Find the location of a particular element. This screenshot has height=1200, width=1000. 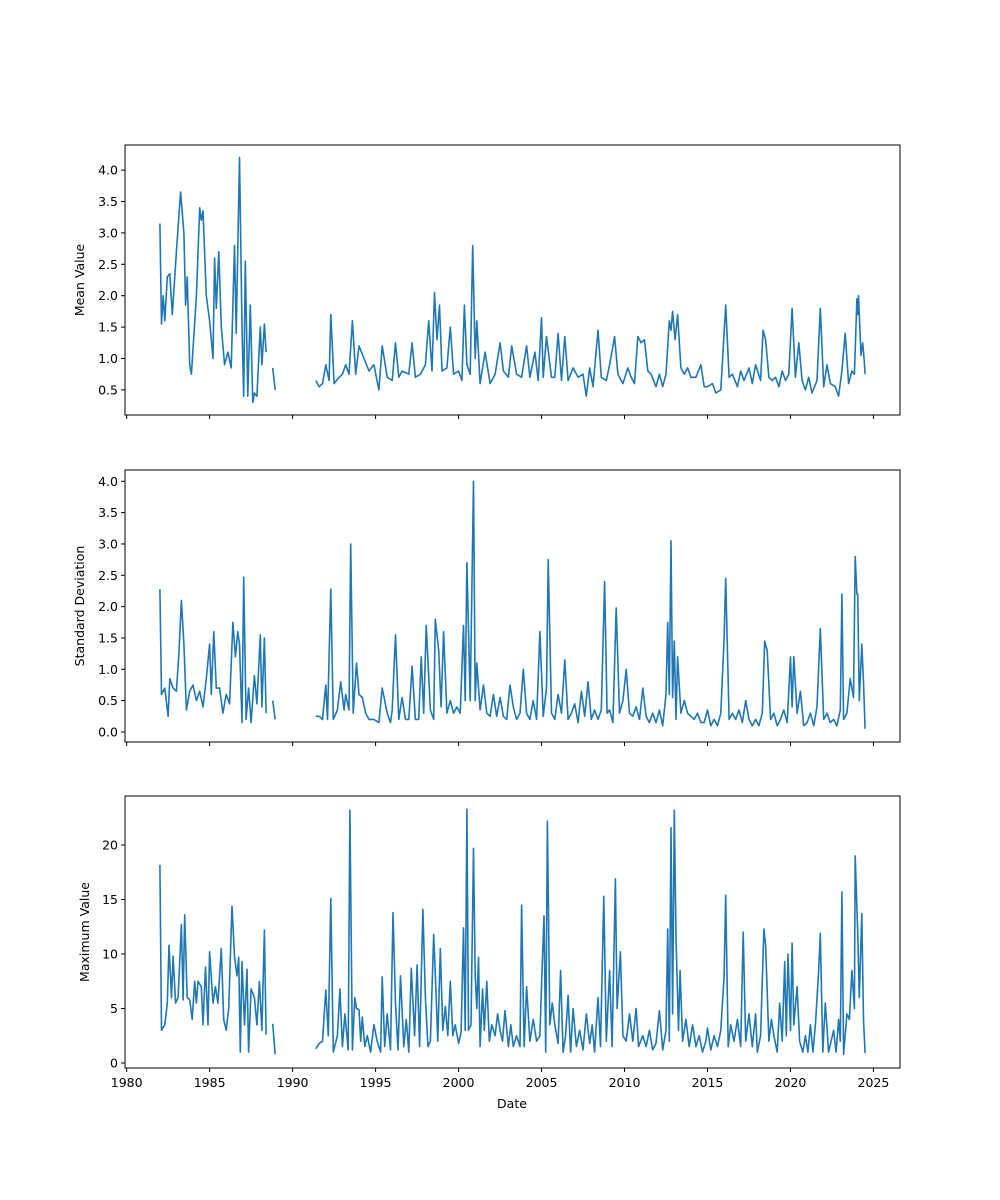

x-axis-label: Date is located at coordinates (512, 1103).